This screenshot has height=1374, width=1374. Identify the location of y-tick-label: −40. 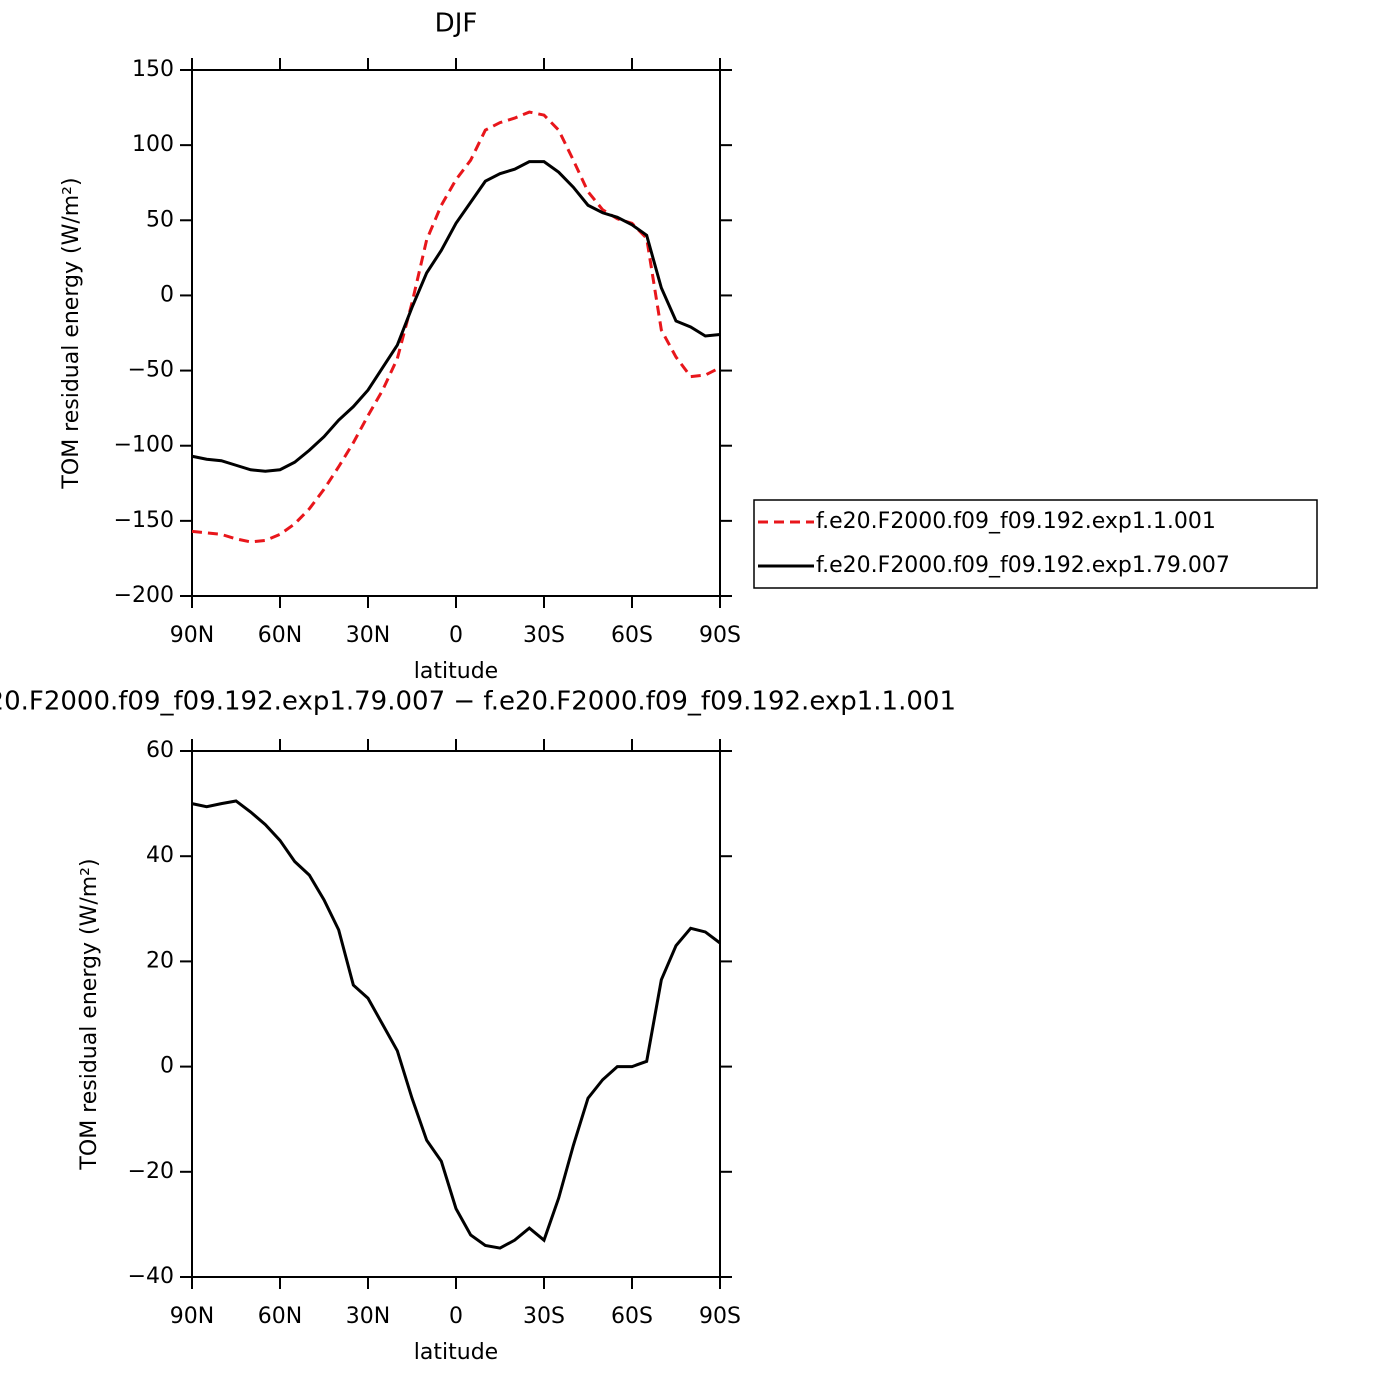
(151, 1276).